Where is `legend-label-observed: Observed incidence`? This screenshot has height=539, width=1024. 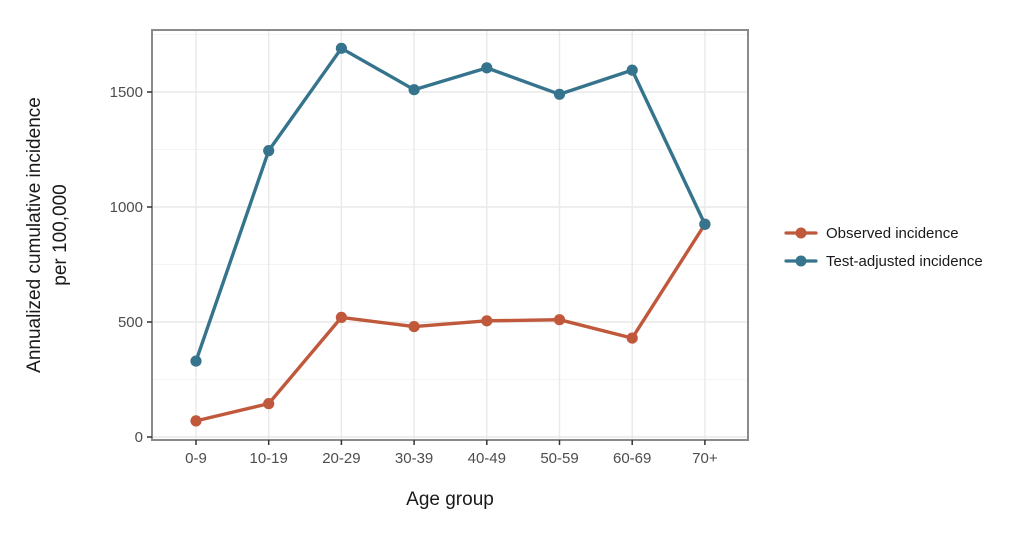 legend-label-observed: Observed incidence is located at coordinates (892, 233).